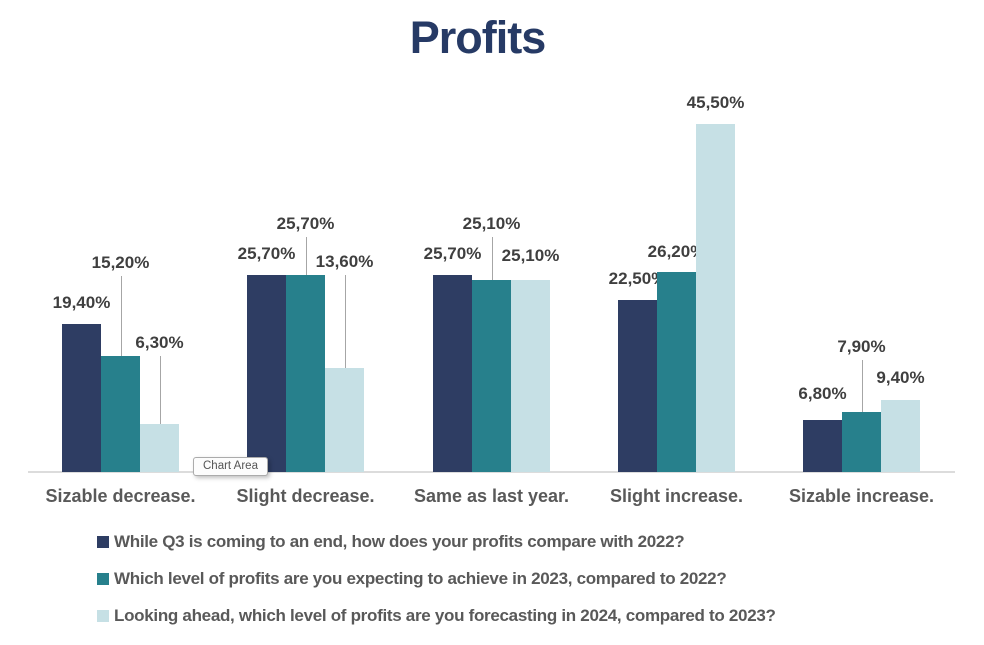 This screenshot has width=984, height=645. Describe the element at coordinates (900, 377) in the screenshot. I see `data-label: 9,40%` at that location.